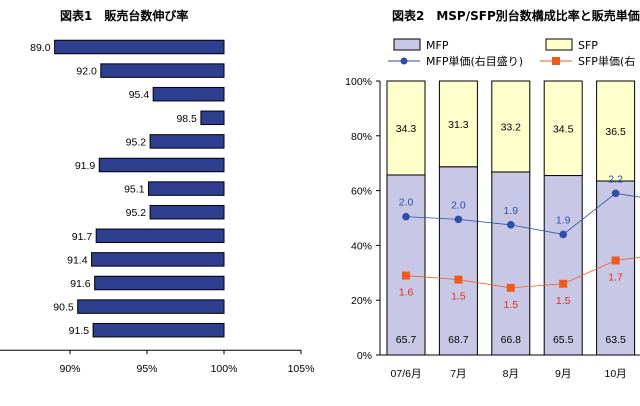 Image resolution: width=640 pixels, height=406 pixels. I want to click on sfp-value-label: 34.3, so click(406, 129).